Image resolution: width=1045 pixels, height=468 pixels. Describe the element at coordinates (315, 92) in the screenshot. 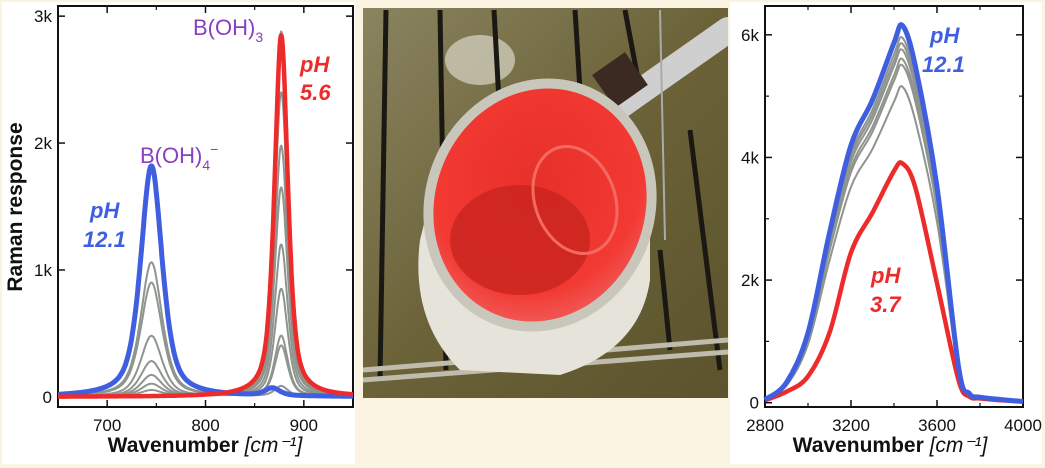

I see `low-ph-label-line2: 5.6` at that location.